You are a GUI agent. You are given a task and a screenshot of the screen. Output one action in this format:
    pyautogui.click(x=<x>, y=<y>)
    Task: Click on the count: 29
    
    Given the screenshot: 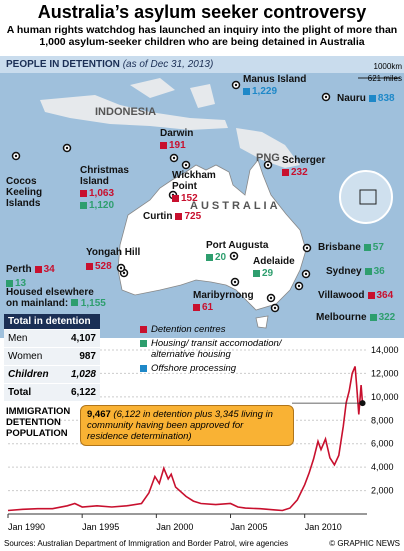 What is the action you would take?
    pyautogui.click(x=283, y=273)
    